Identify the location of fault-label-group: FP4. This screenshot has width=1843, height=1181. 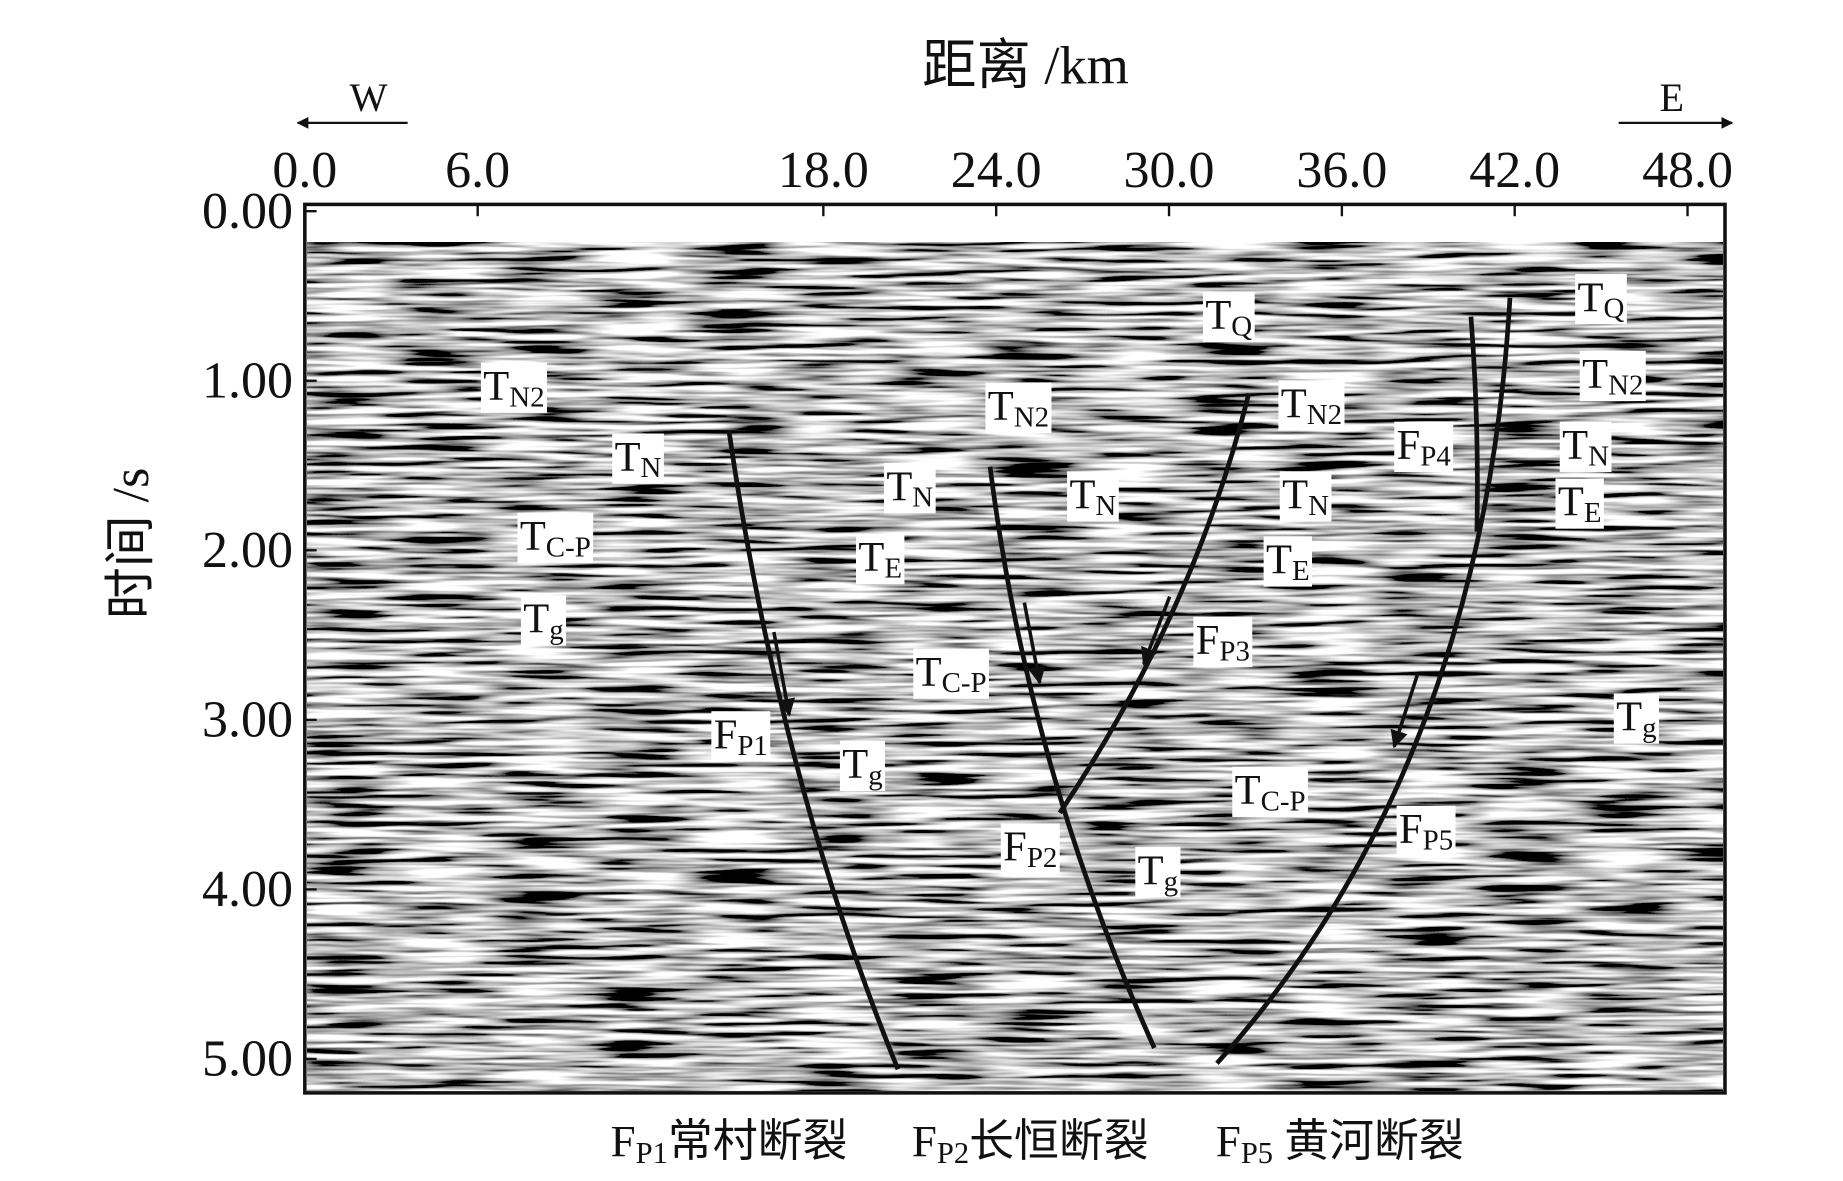
(1424, 446).